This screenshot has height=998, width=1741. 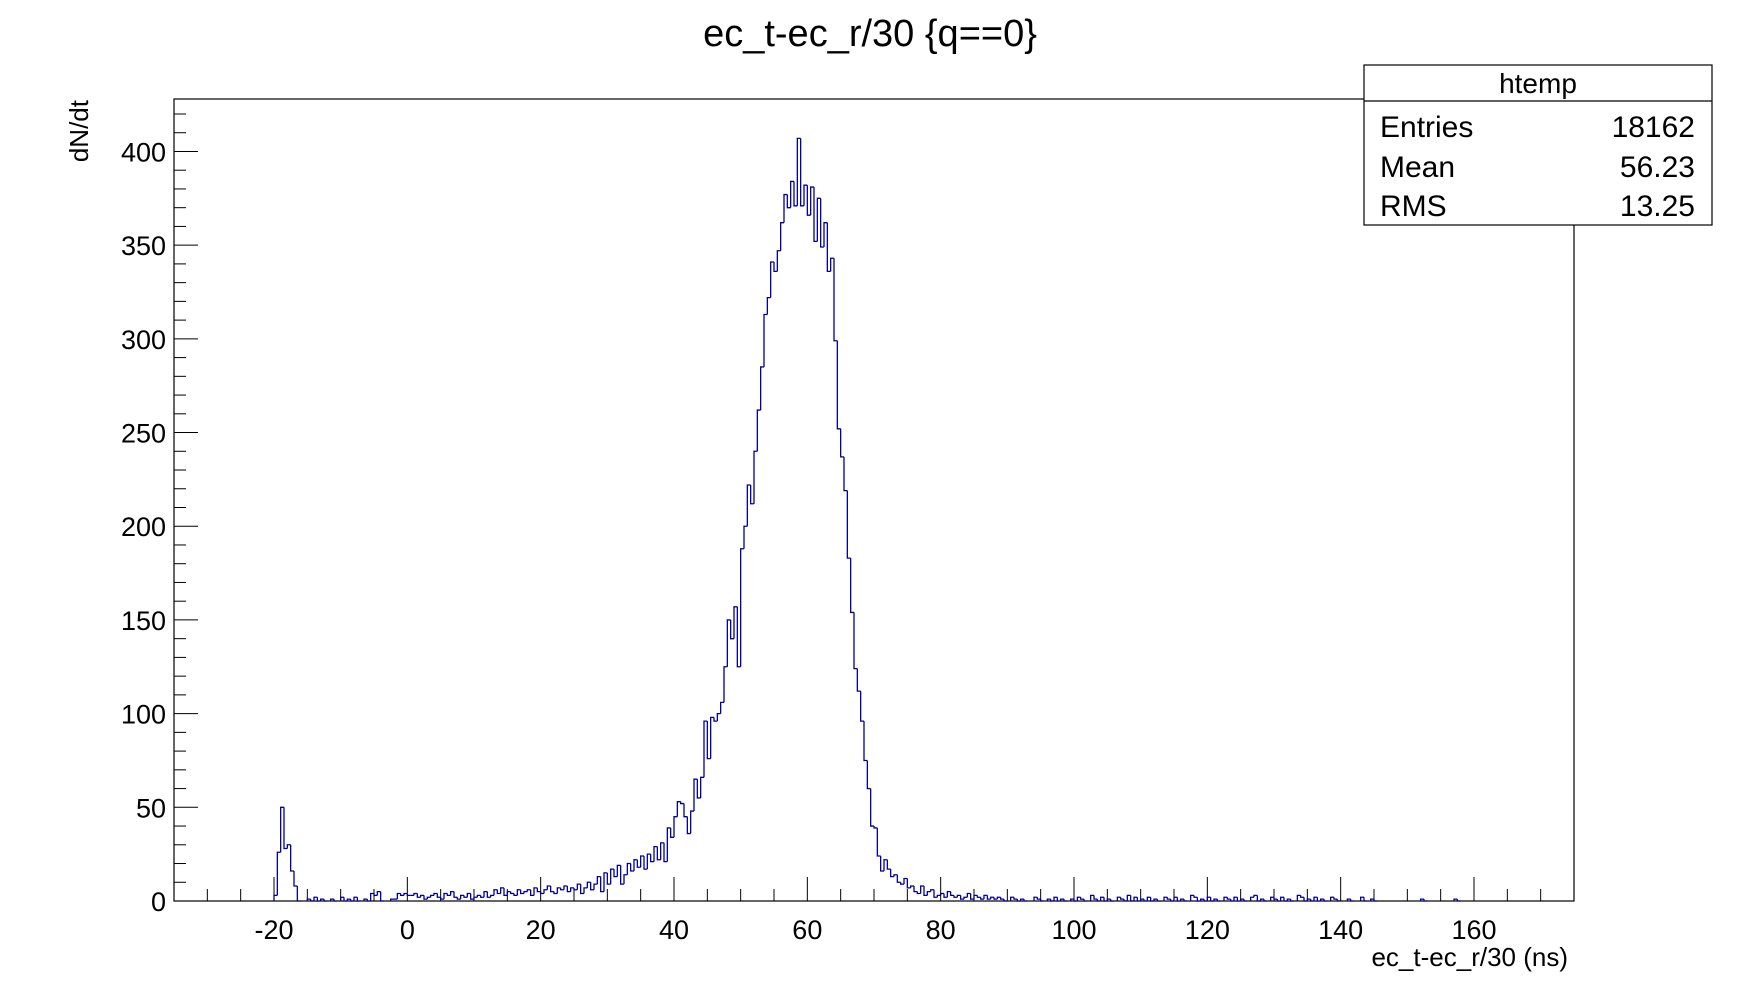 I want to click on y-tick-label: 350, so click(x=143, y=246).